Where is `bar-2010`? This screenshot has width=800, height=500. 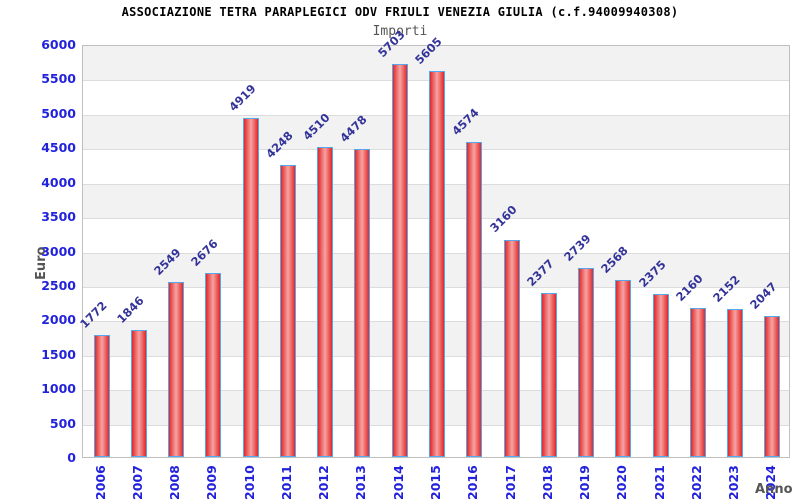
bar-2010 is located at coordinates (250, 287).